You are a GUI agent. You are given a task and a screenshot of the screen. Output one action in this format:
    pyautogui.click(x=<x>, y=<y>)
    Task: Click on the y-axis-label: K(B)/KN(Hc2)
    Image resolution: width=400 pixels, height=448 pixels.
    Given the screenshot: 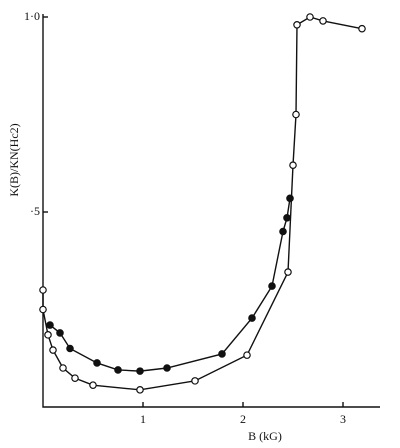 What is the action you would take?
    pyautogui.click(x=14, y=159)
    